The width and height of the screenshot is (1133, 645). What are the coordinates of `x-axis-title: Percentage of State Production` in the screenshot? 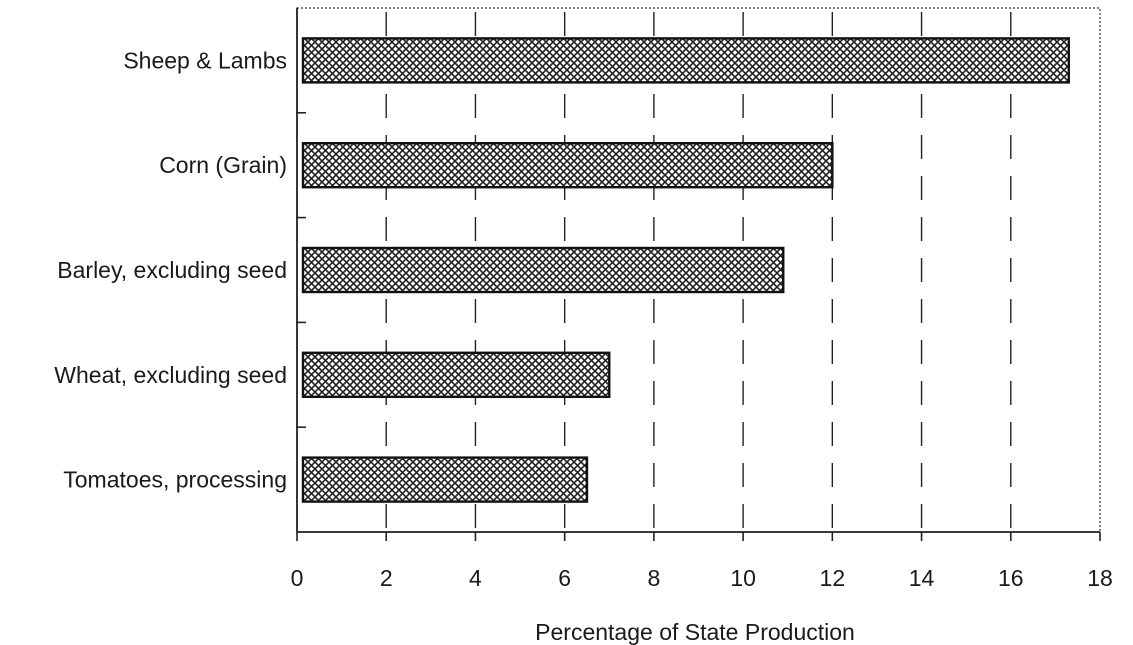 It's located at (695, 632).